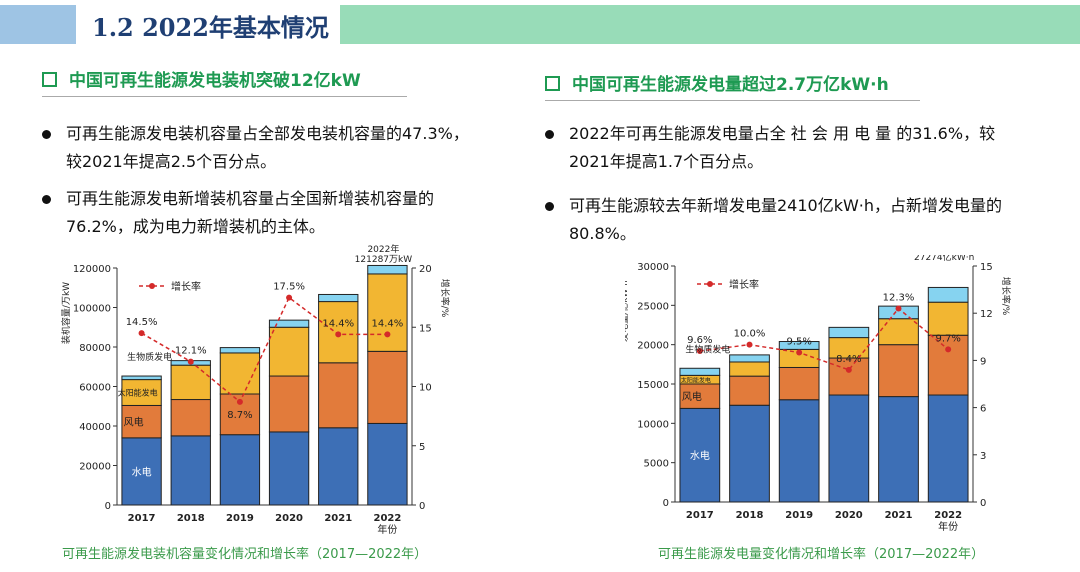 The image size is (1080, 572). I want to click on total-annotation-value: 121287万kW, so click(384, 260).